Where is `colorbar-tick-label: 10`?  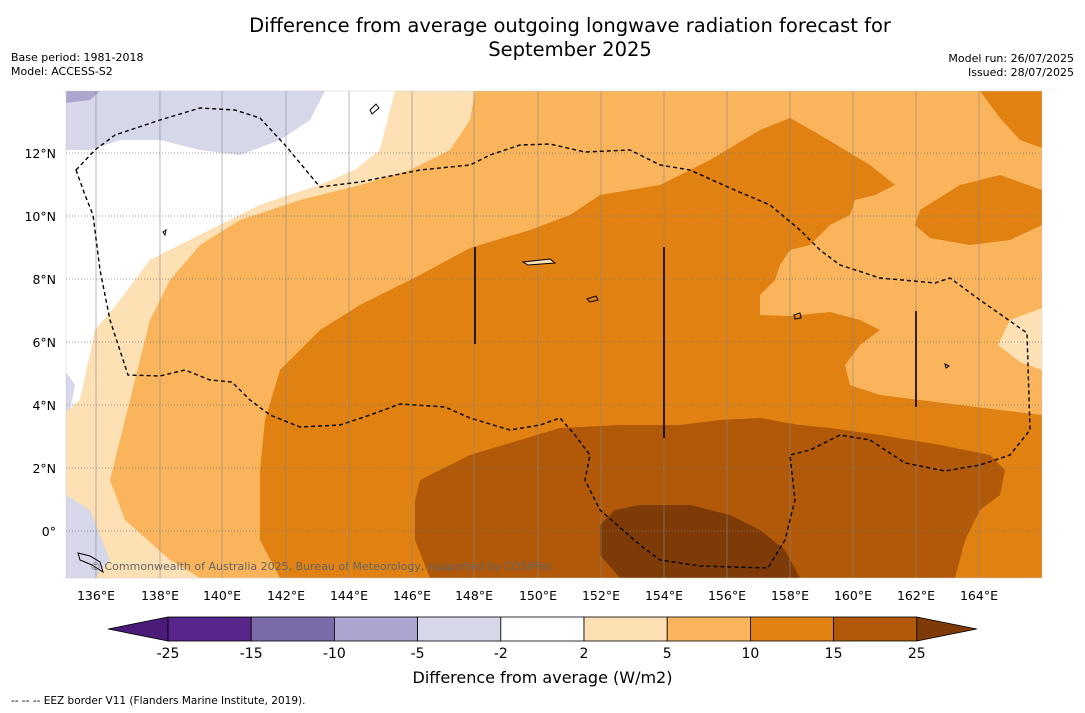 colorbar-tick-label: 10 is located at coordinates (750, 654).